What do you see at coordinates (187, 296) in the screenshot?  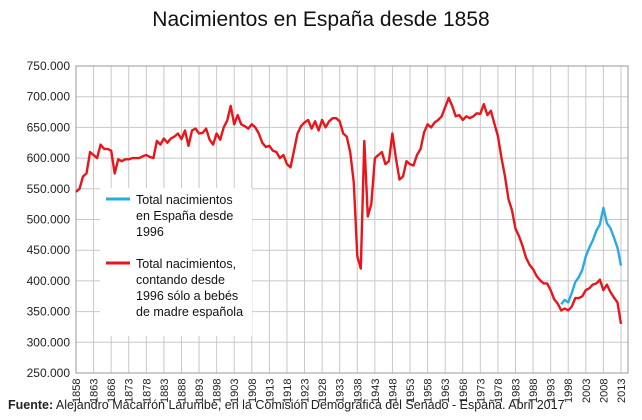 I see `legend-label-line: 1996 sólo a bebés` at bounding box center [187, 296].